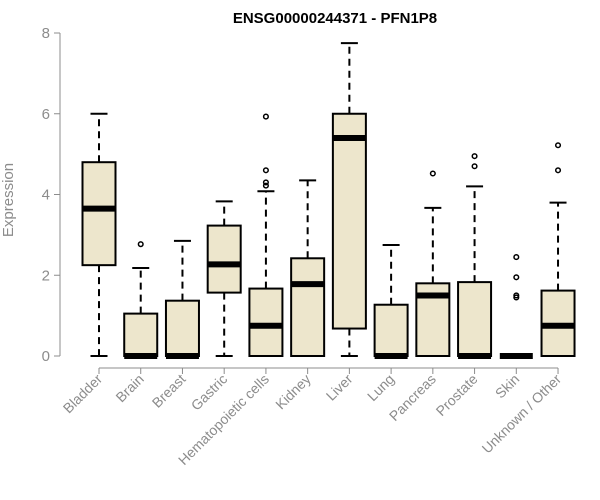  I want to click on x-tick-label: Breast, so click(169, 391).